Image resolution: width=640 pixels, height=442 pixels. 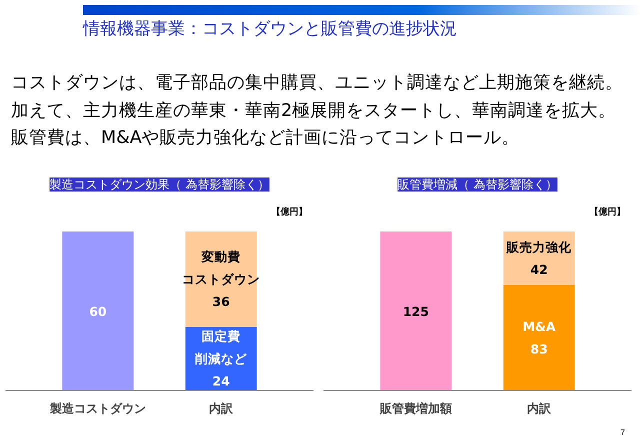 What do you see at coordinates (539, 348) in the screenshot?
I see `data-label: 83` at bounding box center [539, 348].